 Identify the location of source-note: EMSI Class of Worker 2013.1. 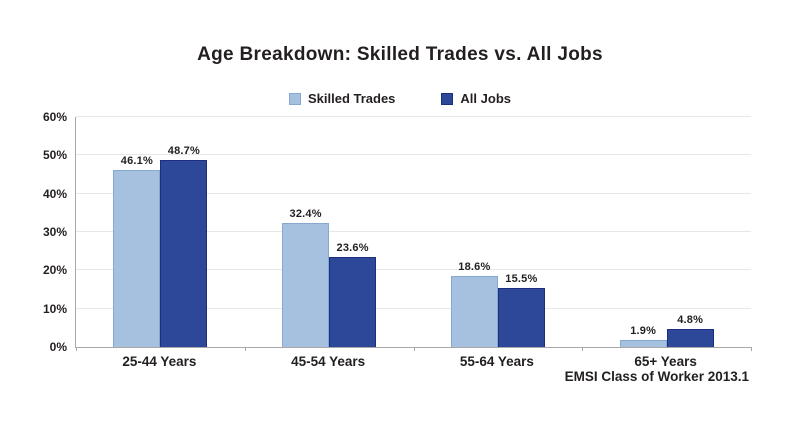
(656, 376).